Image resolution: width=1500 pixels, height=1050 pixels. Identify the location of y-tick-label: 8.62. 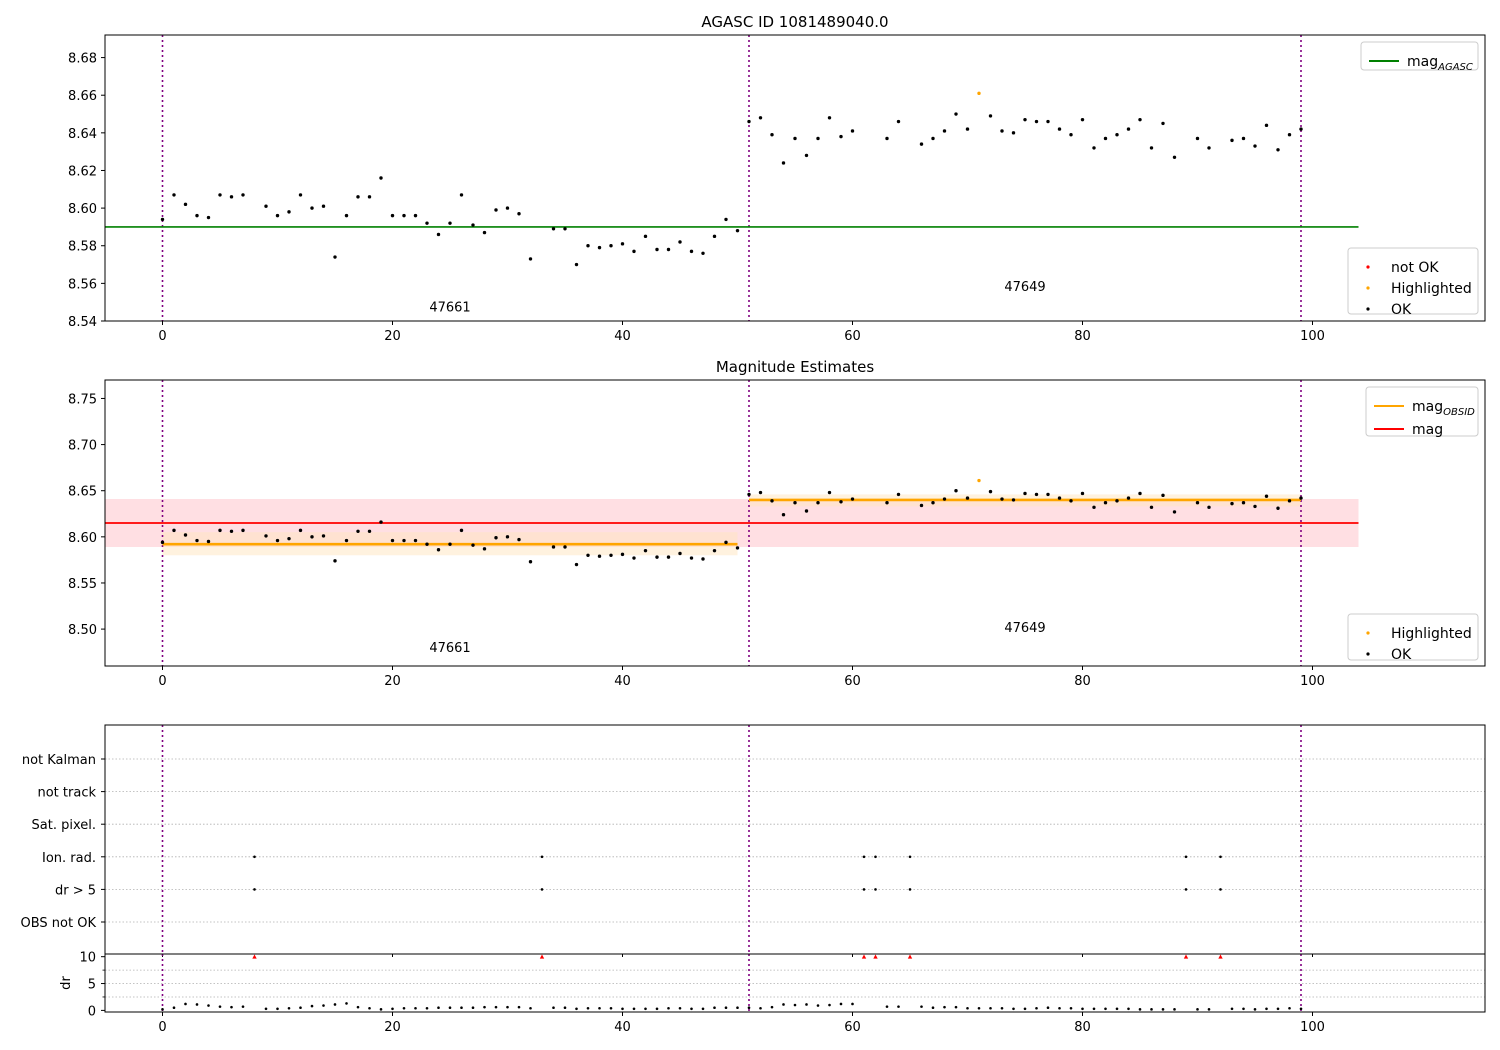
(82, 171).